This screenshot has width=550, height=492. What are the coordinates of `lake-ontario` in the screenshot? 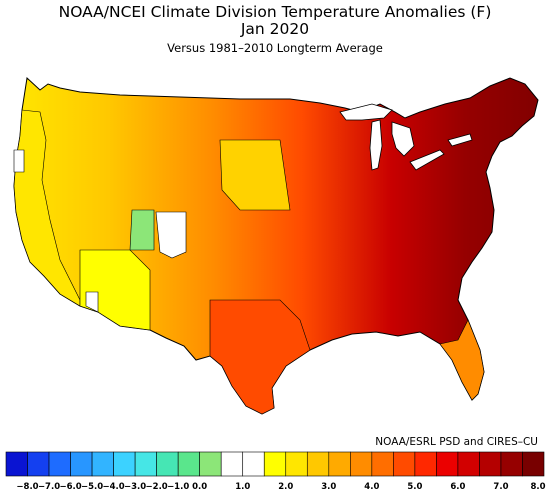 It's located at (460, 140).